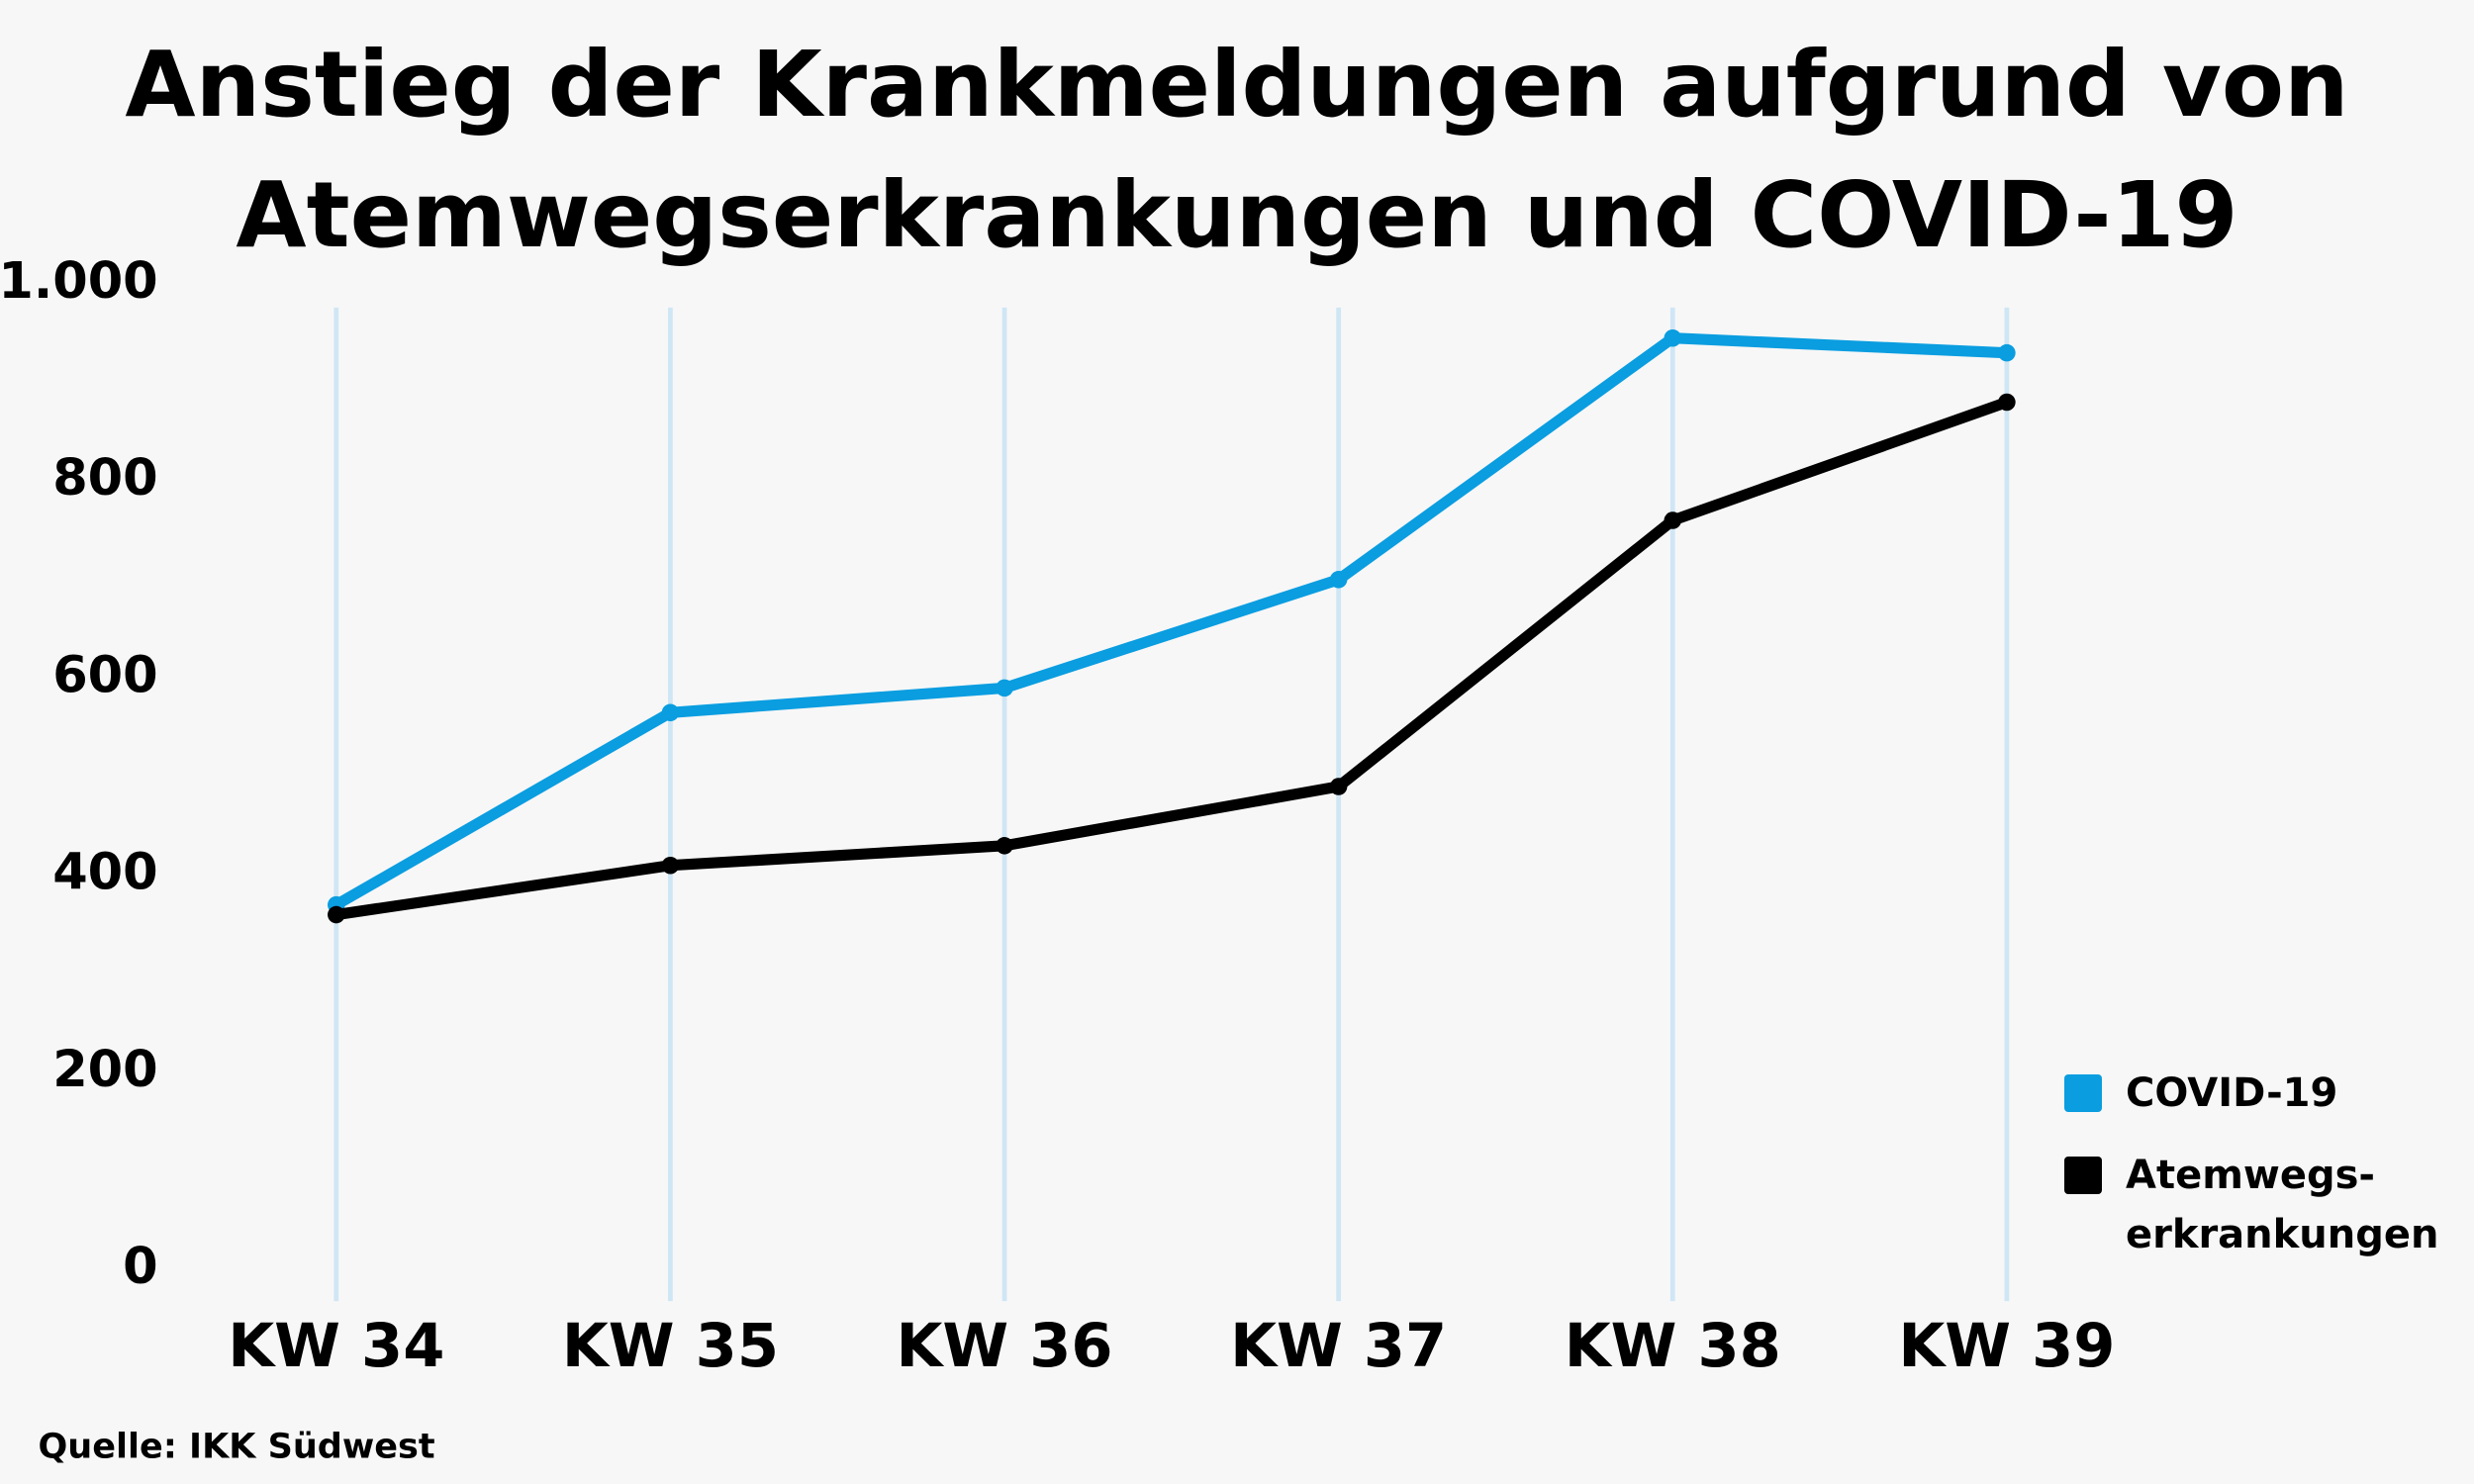  I want to click on x-tick-label: KW 39, so click(2007, 1346).